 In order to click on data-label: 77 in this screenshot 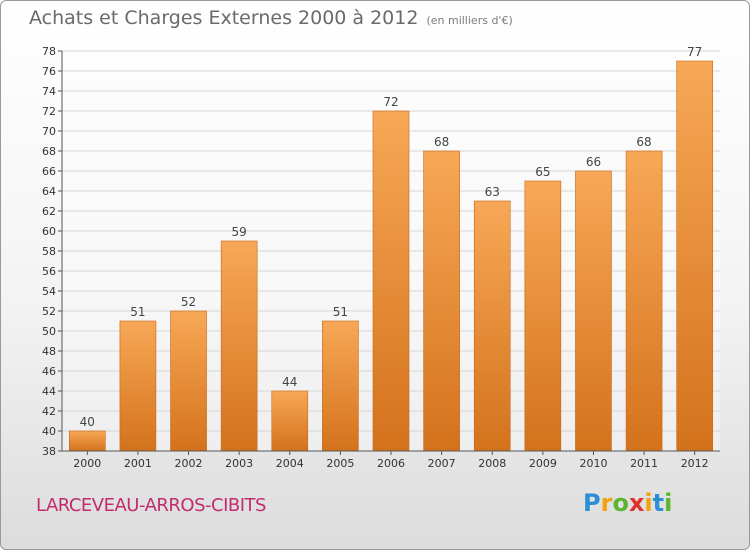, I will do `click(694, 52)`.